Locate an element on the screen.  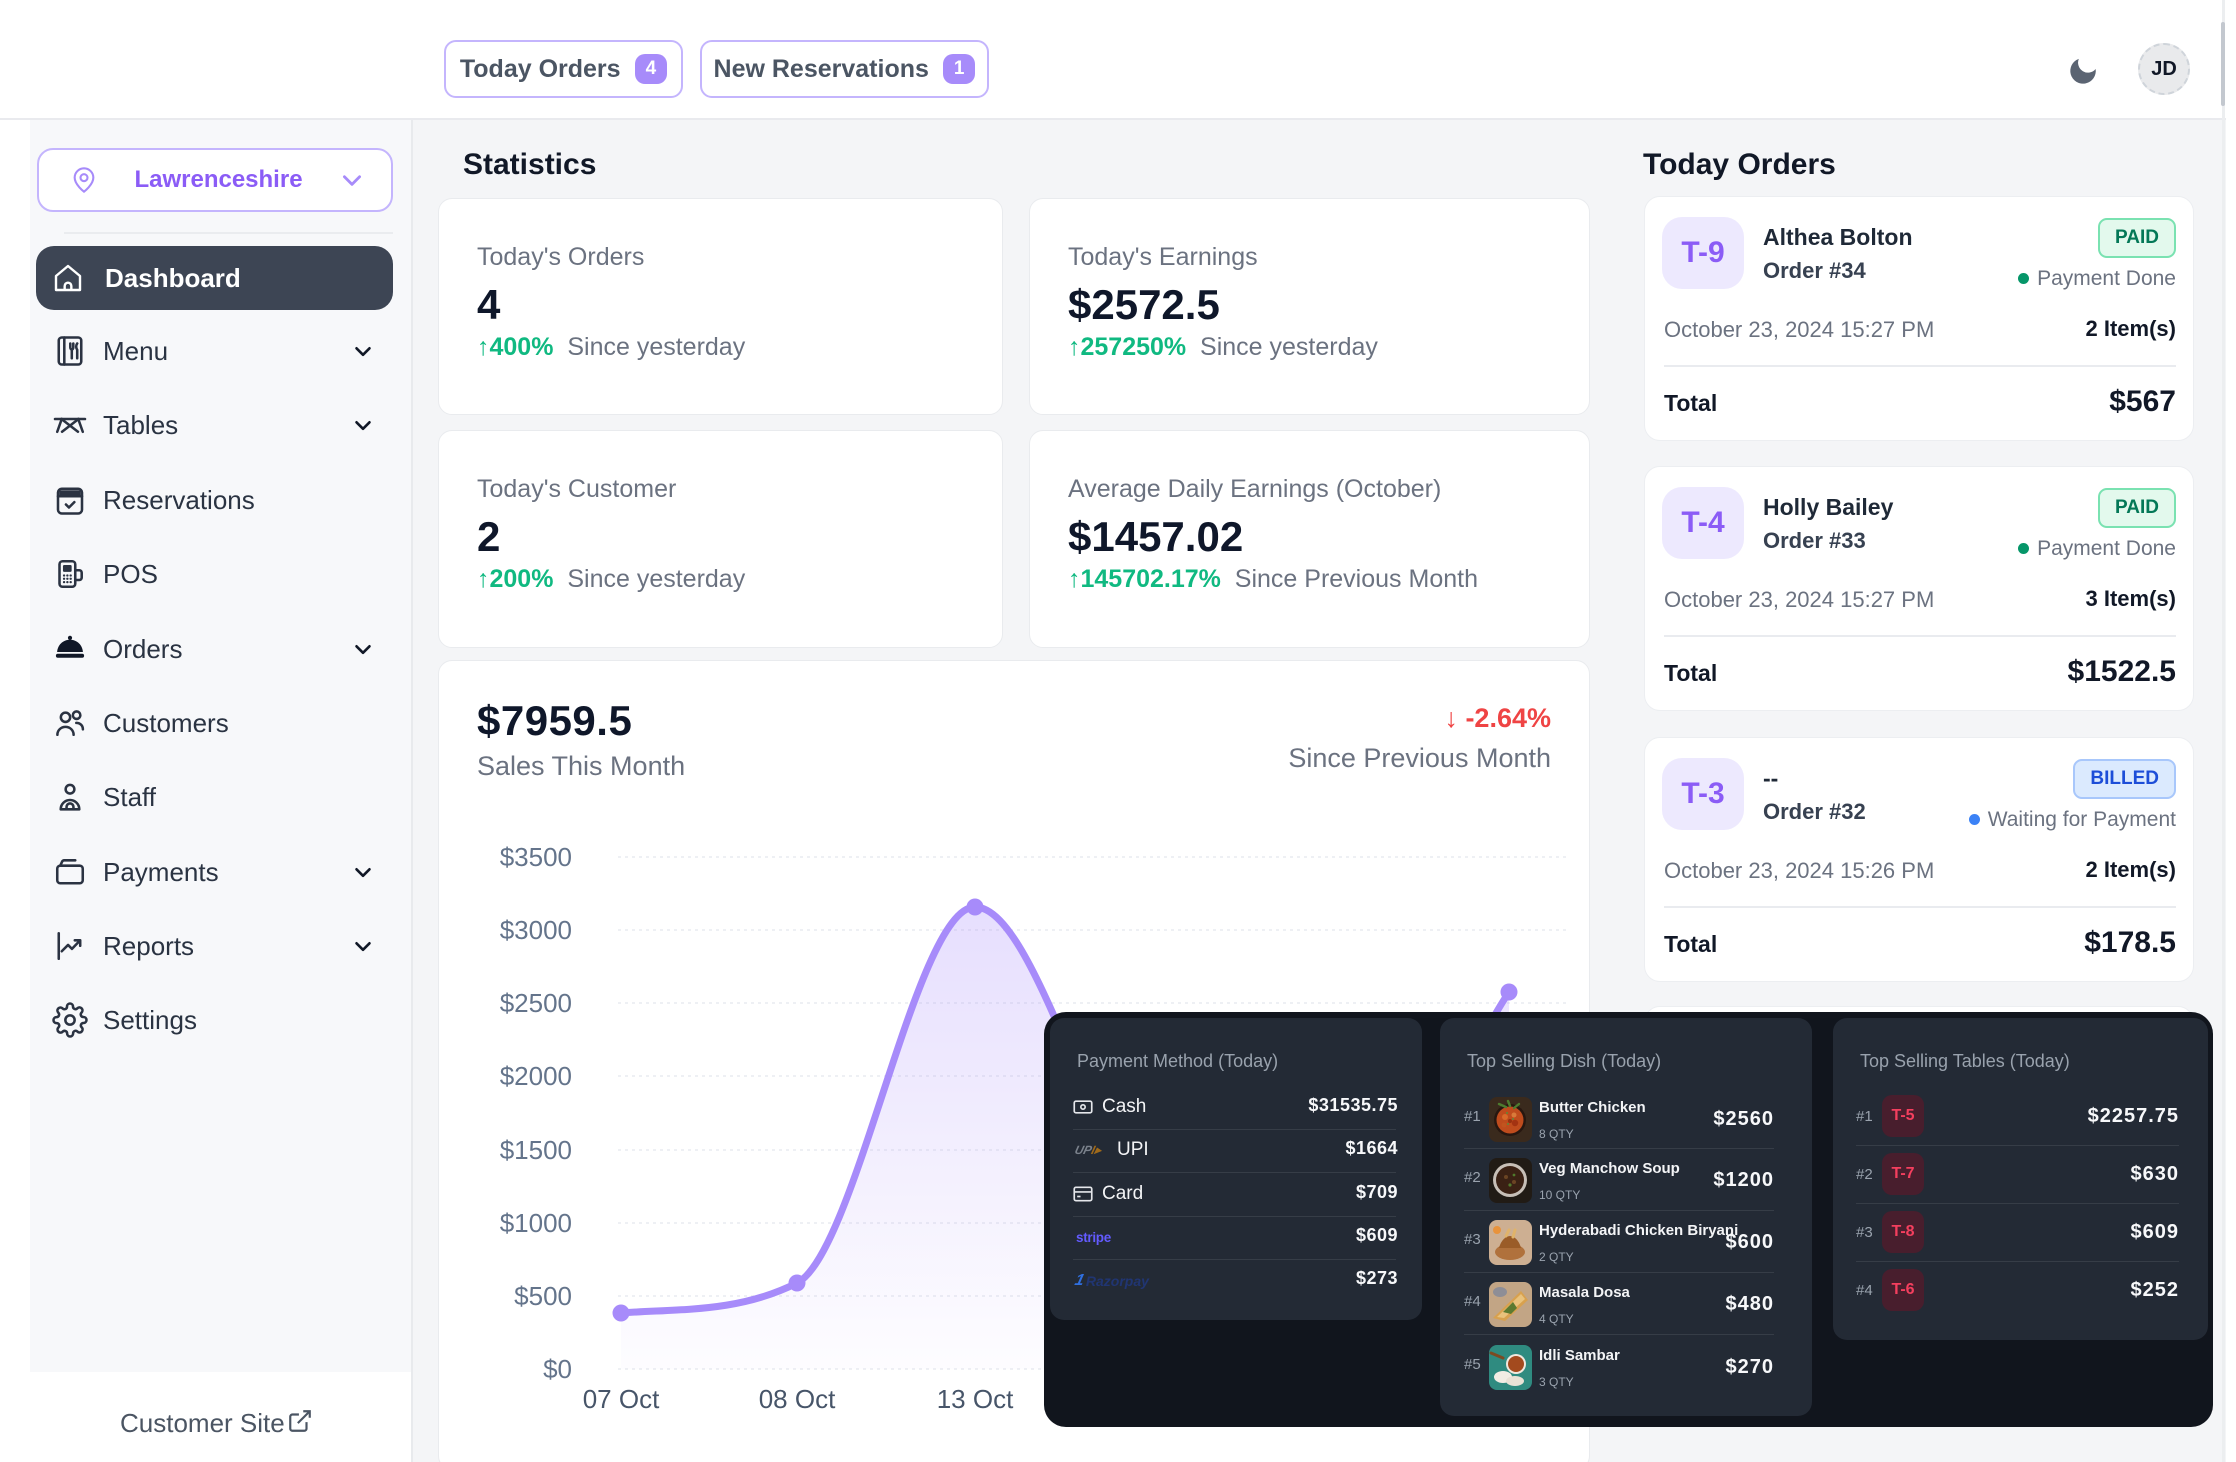
svg-text: $1000 is located at coordinates (536, 1223).